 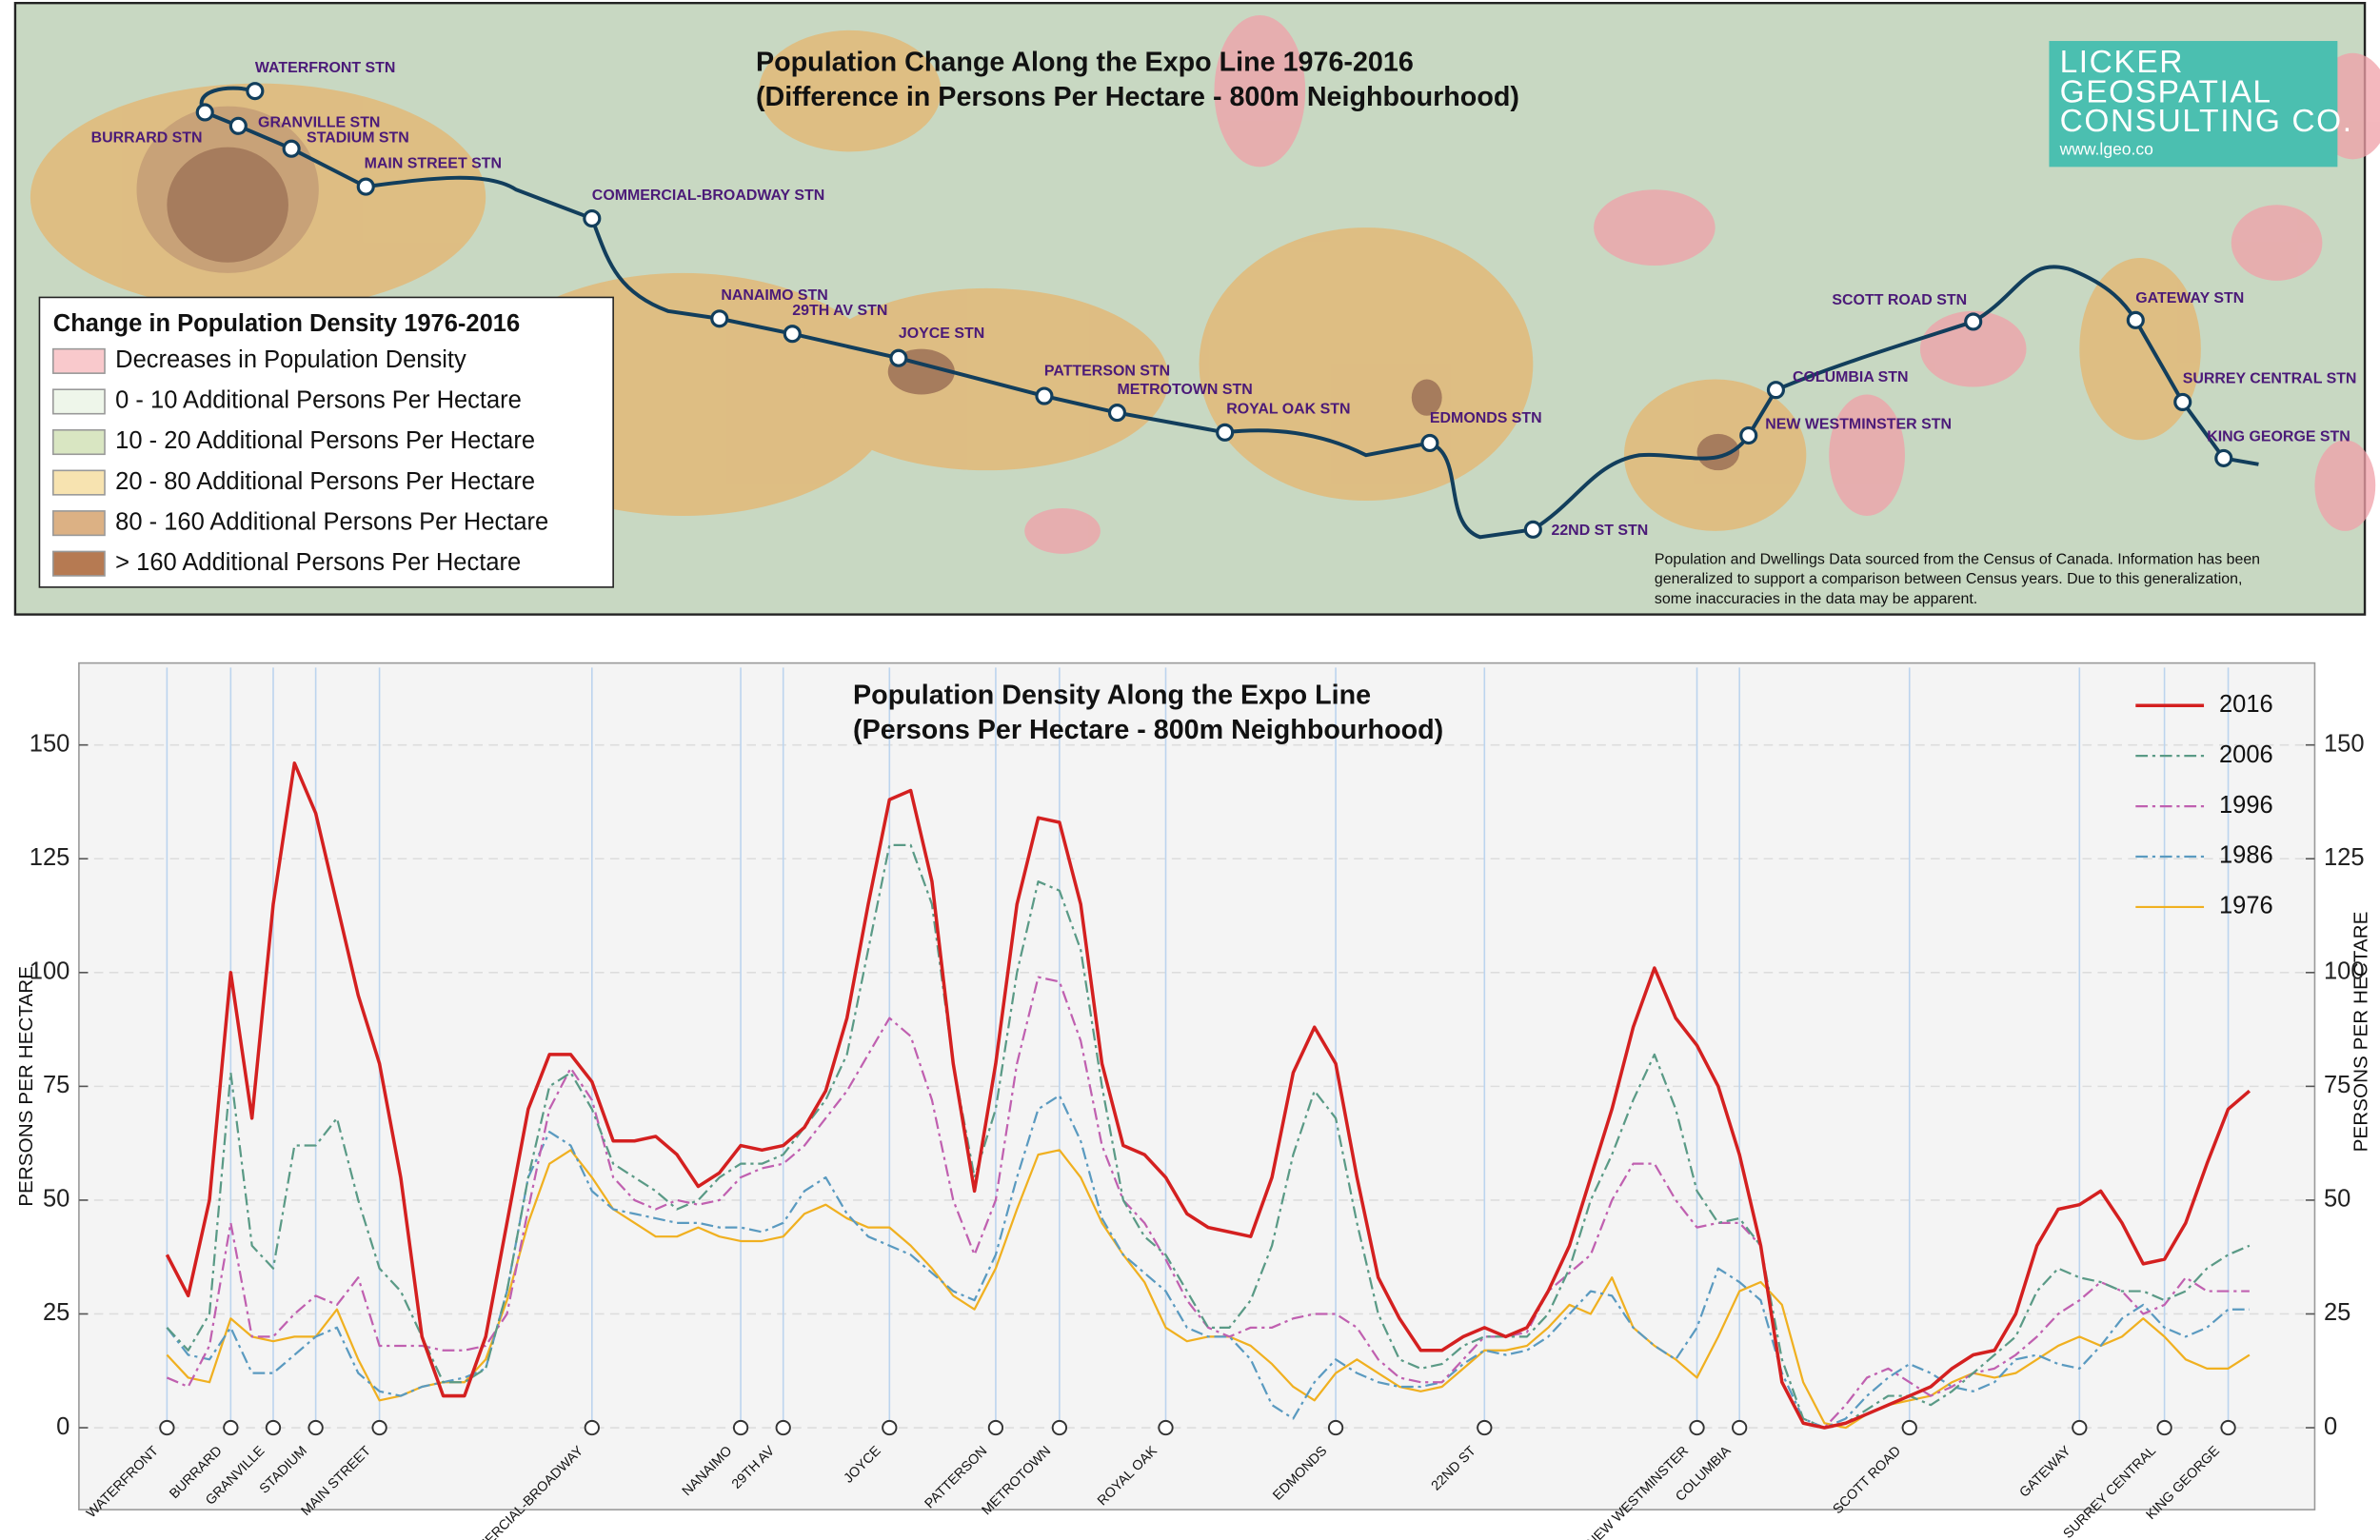 I want to click on legend-label: 10 - 20 Additional Persons Per Hectare, so click(x=325, y=440).